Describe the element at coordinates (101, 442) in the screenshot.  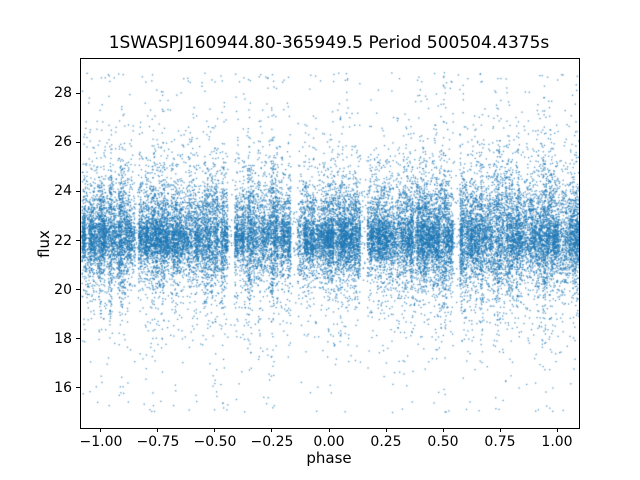
I see `x-tick-label: −1.00` at that location.